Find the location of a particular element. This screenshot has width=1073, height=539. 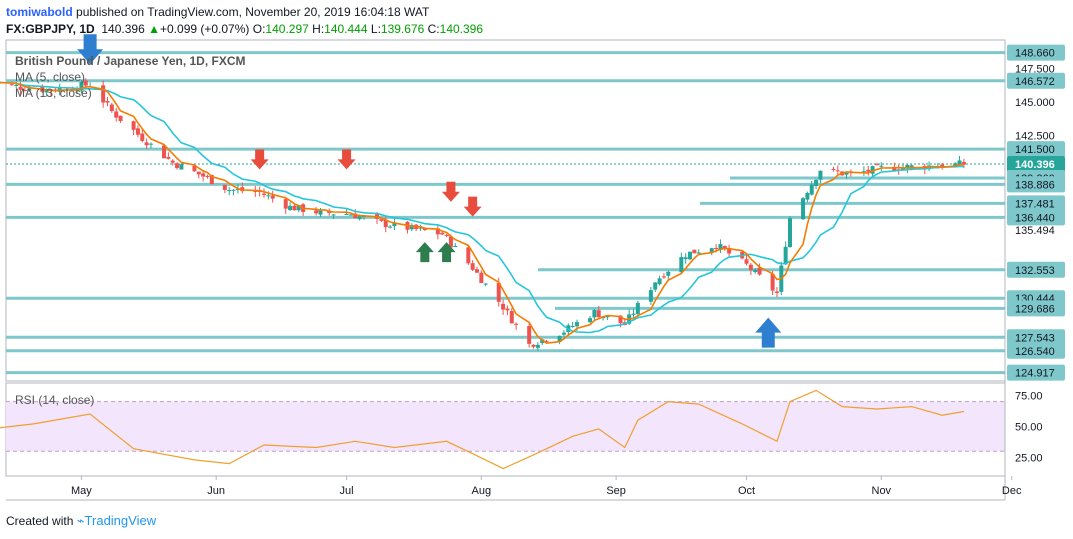

price-axis-label: 135.494 is located at coordinates (1035, 231).